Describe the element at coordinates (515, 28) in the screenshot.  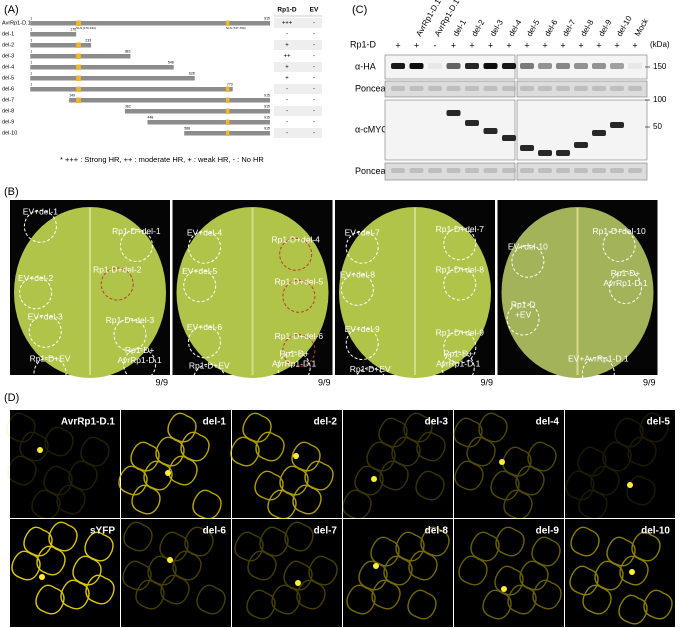
I see `lane-label: del-4` at that location.